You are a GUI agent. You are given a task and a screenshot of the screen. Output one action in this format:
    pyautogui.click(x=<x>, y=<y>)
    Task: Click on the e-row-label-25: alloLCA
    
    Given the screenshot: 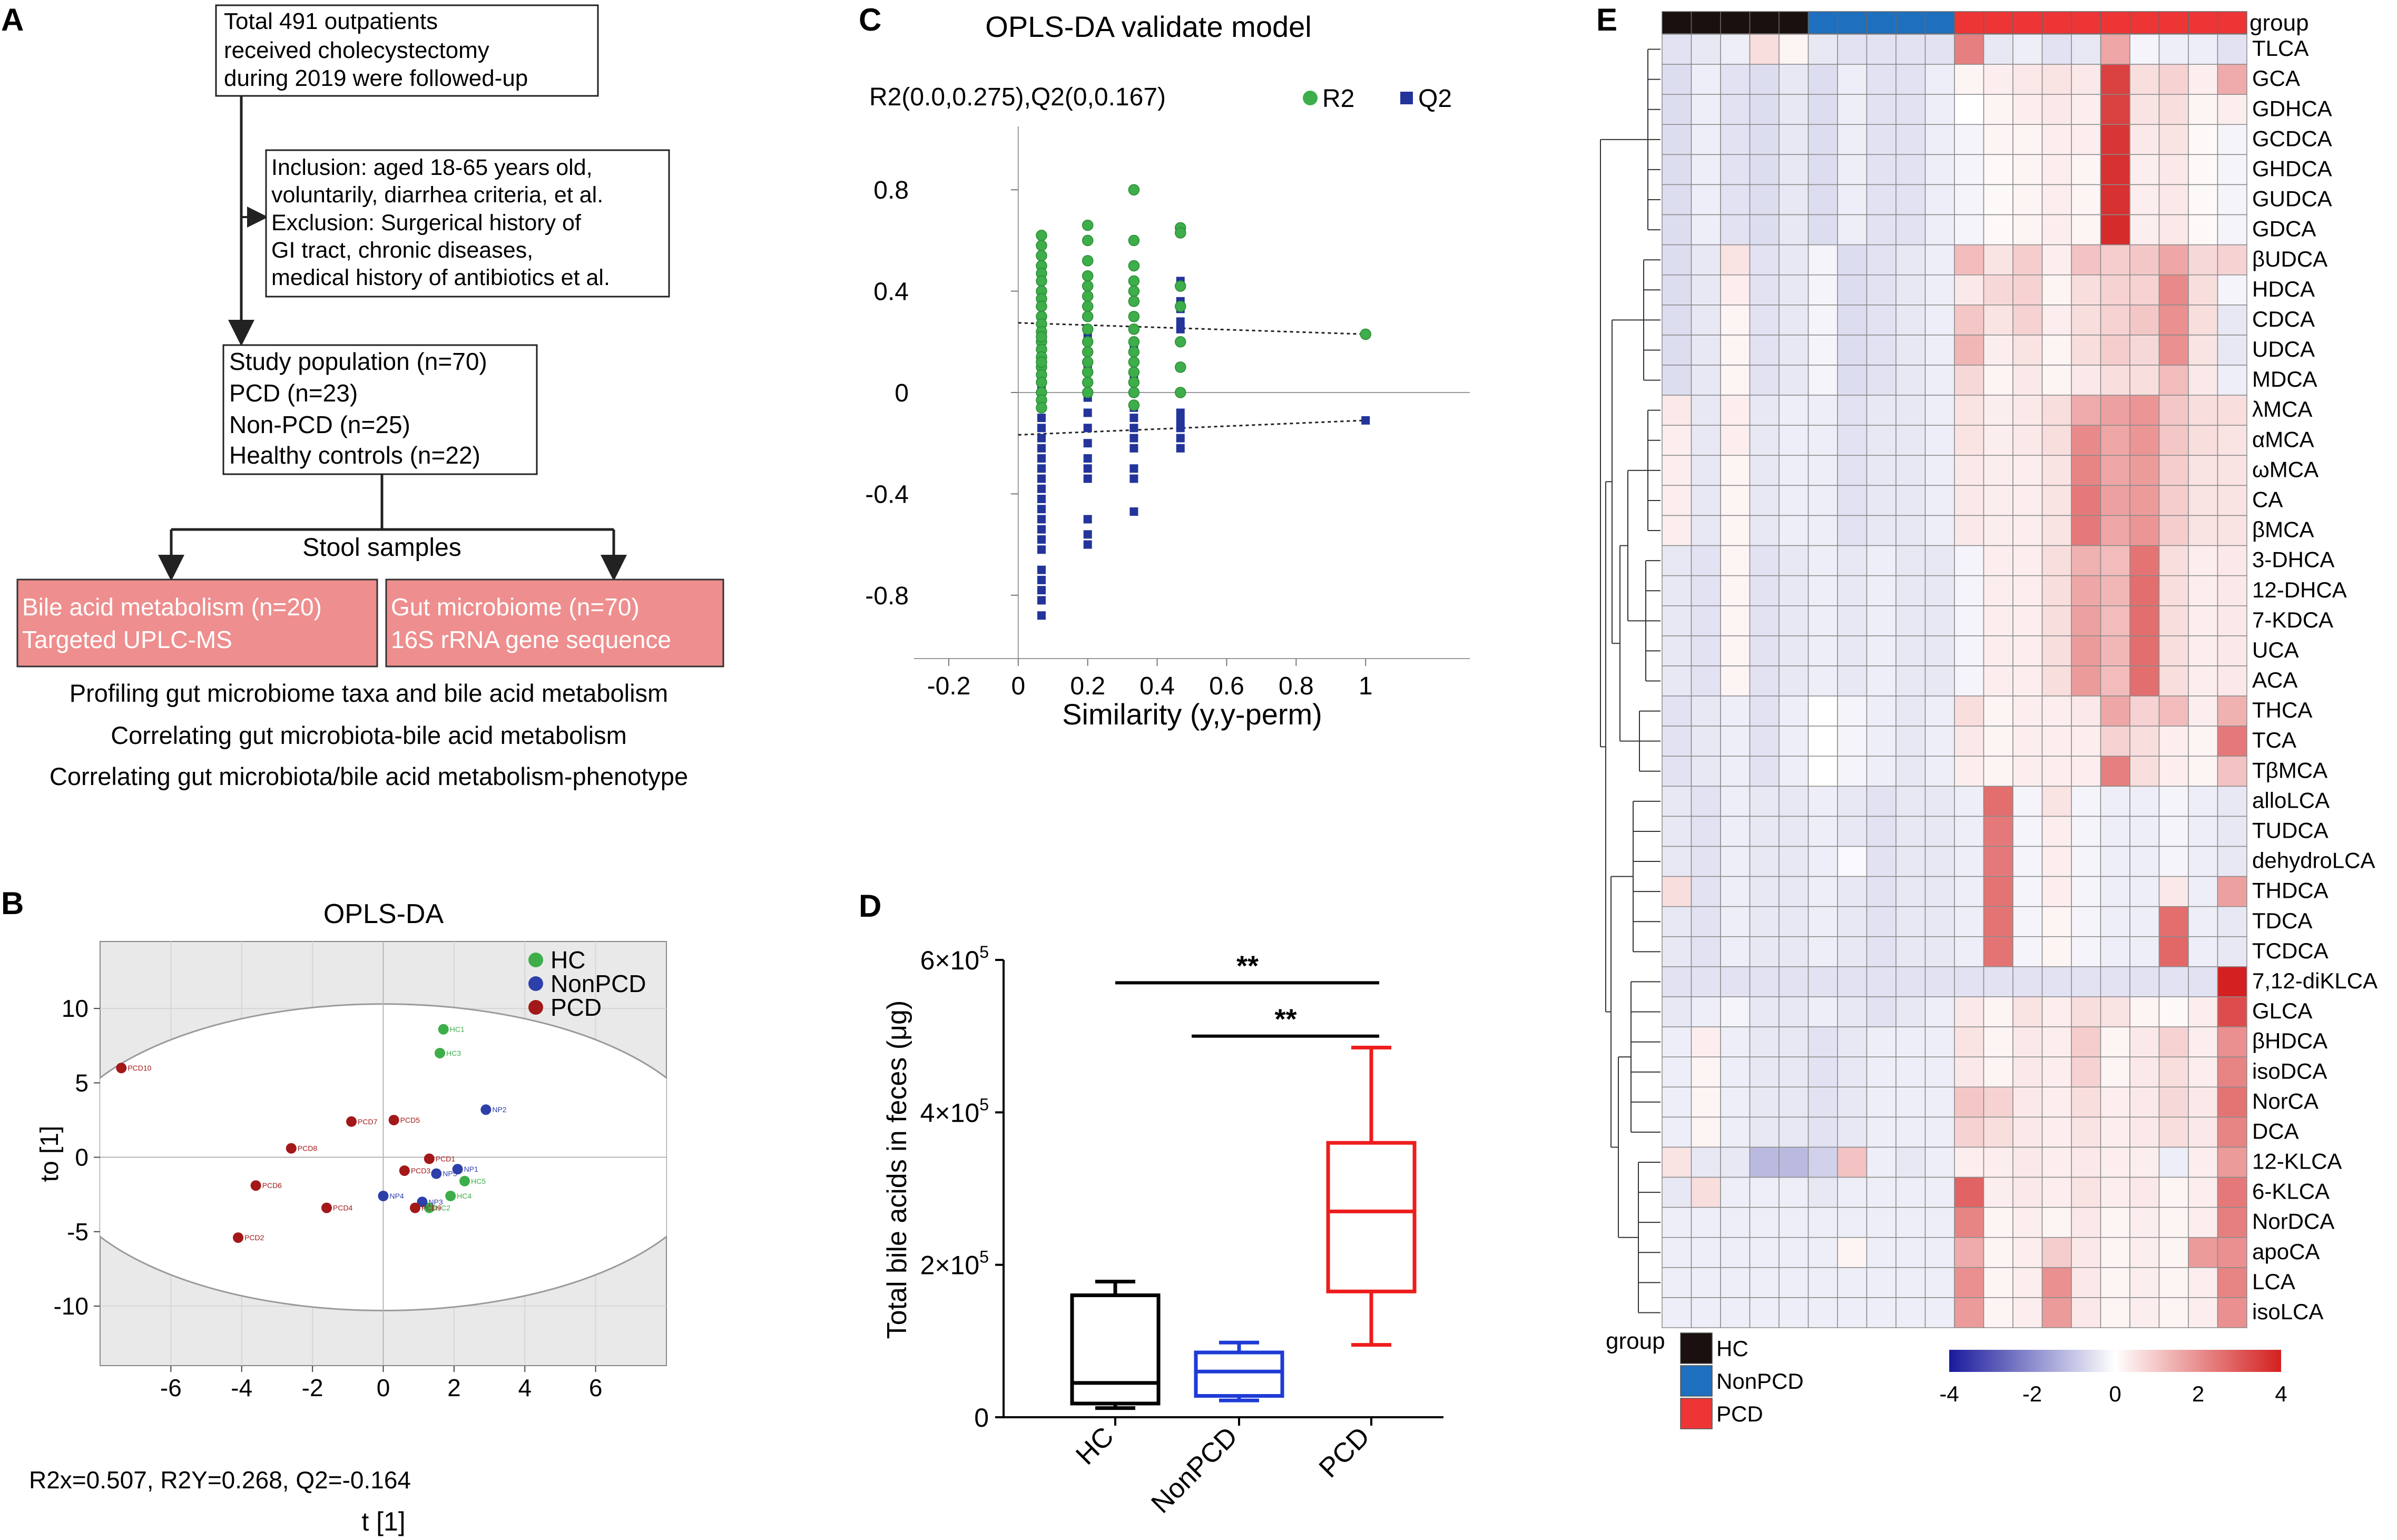 What is the action you would take?
    pyautogui.click(x=2291, y=800)
    